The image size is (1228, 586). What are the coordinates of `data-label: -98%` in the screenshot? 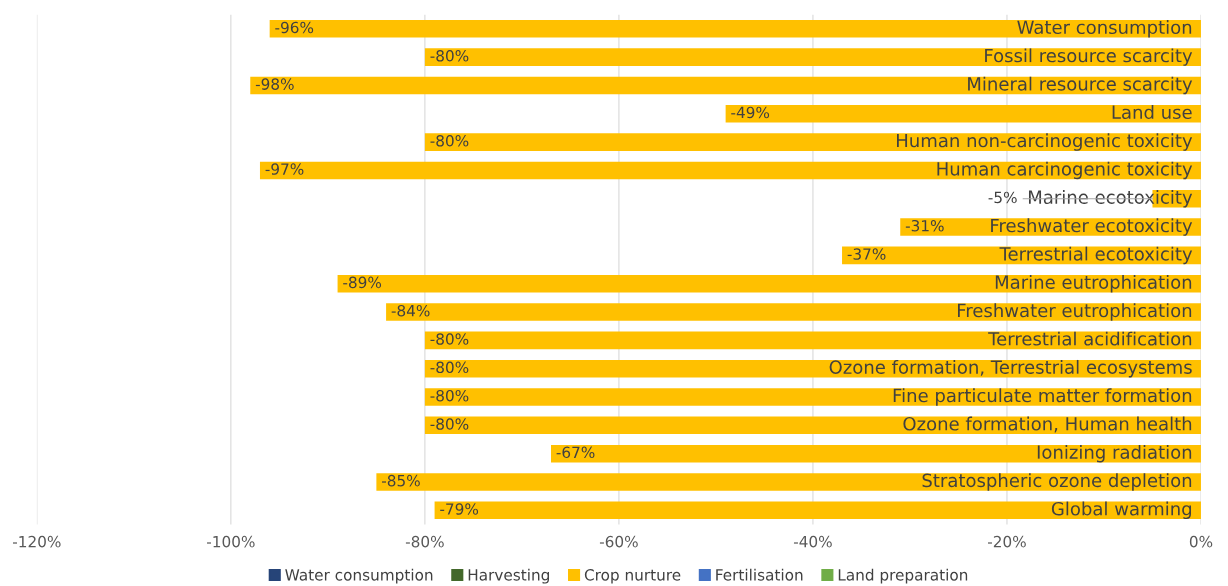 It's located at (274, 84).